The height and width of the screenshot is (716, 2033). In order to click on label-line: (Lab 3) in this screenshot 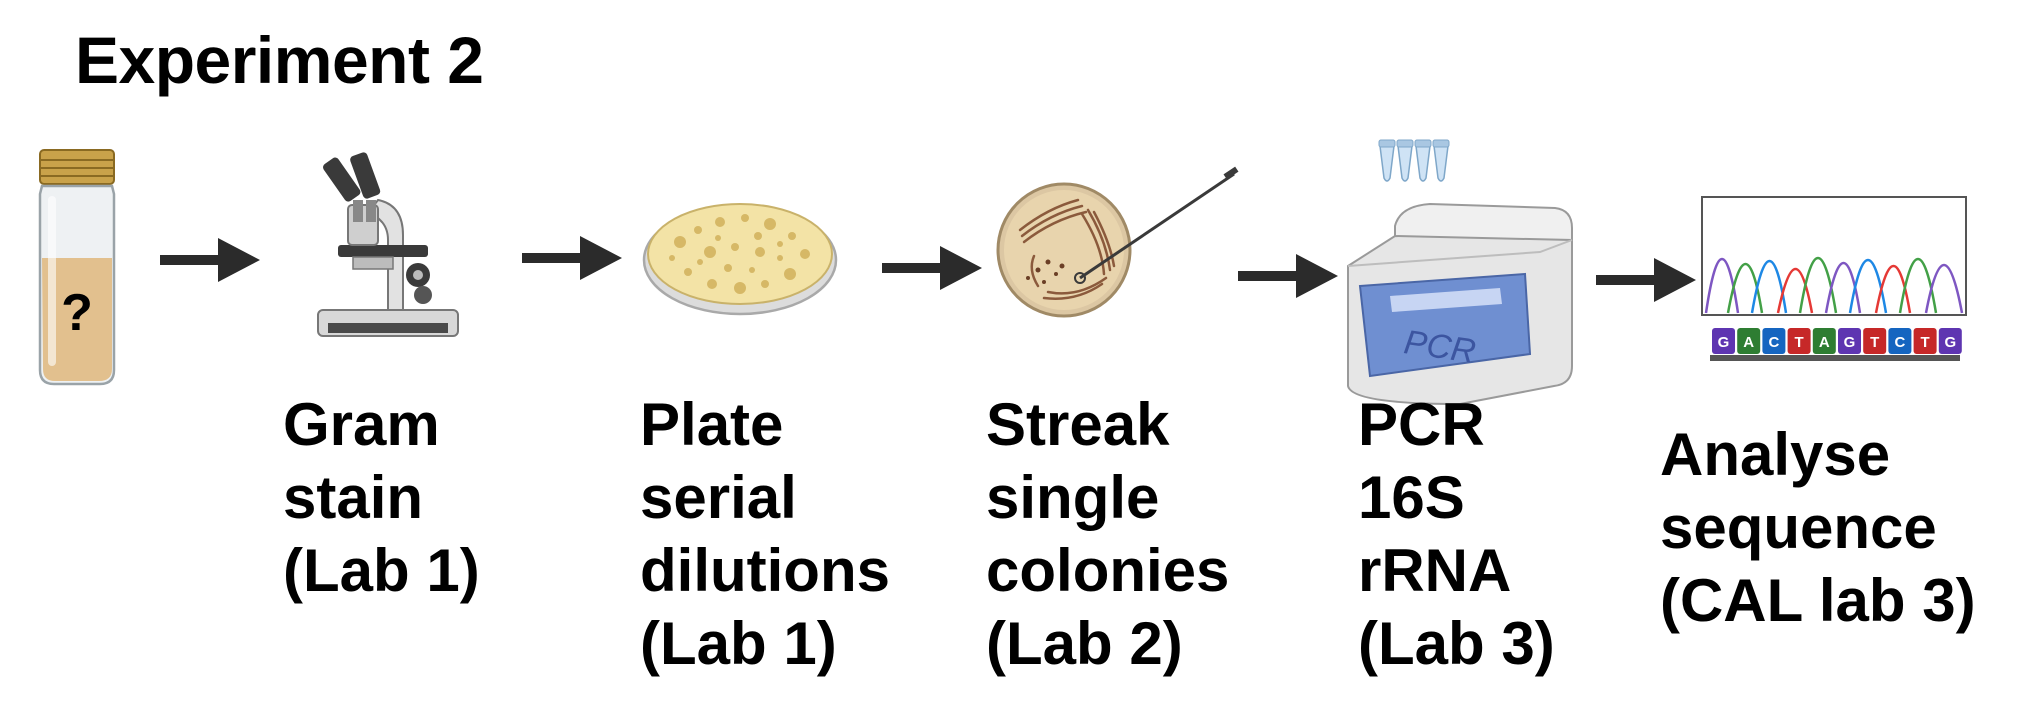, I will do `click(1456, 643)`.